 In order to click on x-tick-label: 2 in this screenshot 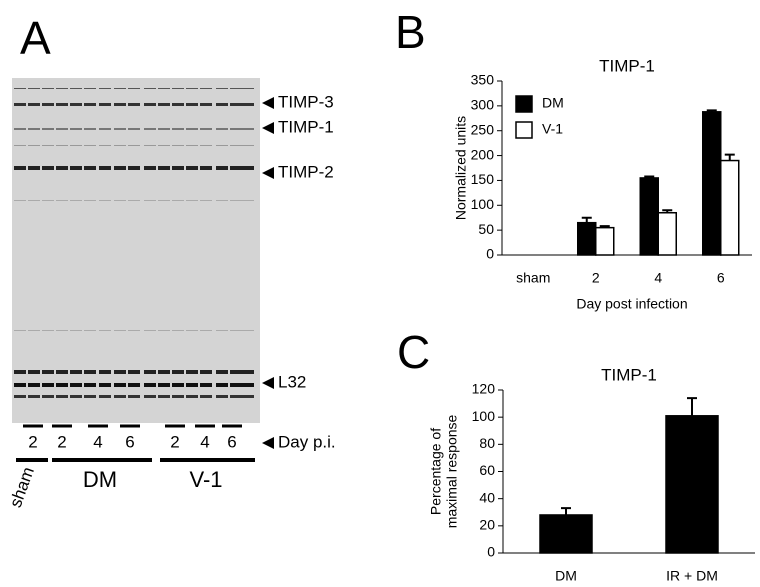, I will do `click(596, 278)`.